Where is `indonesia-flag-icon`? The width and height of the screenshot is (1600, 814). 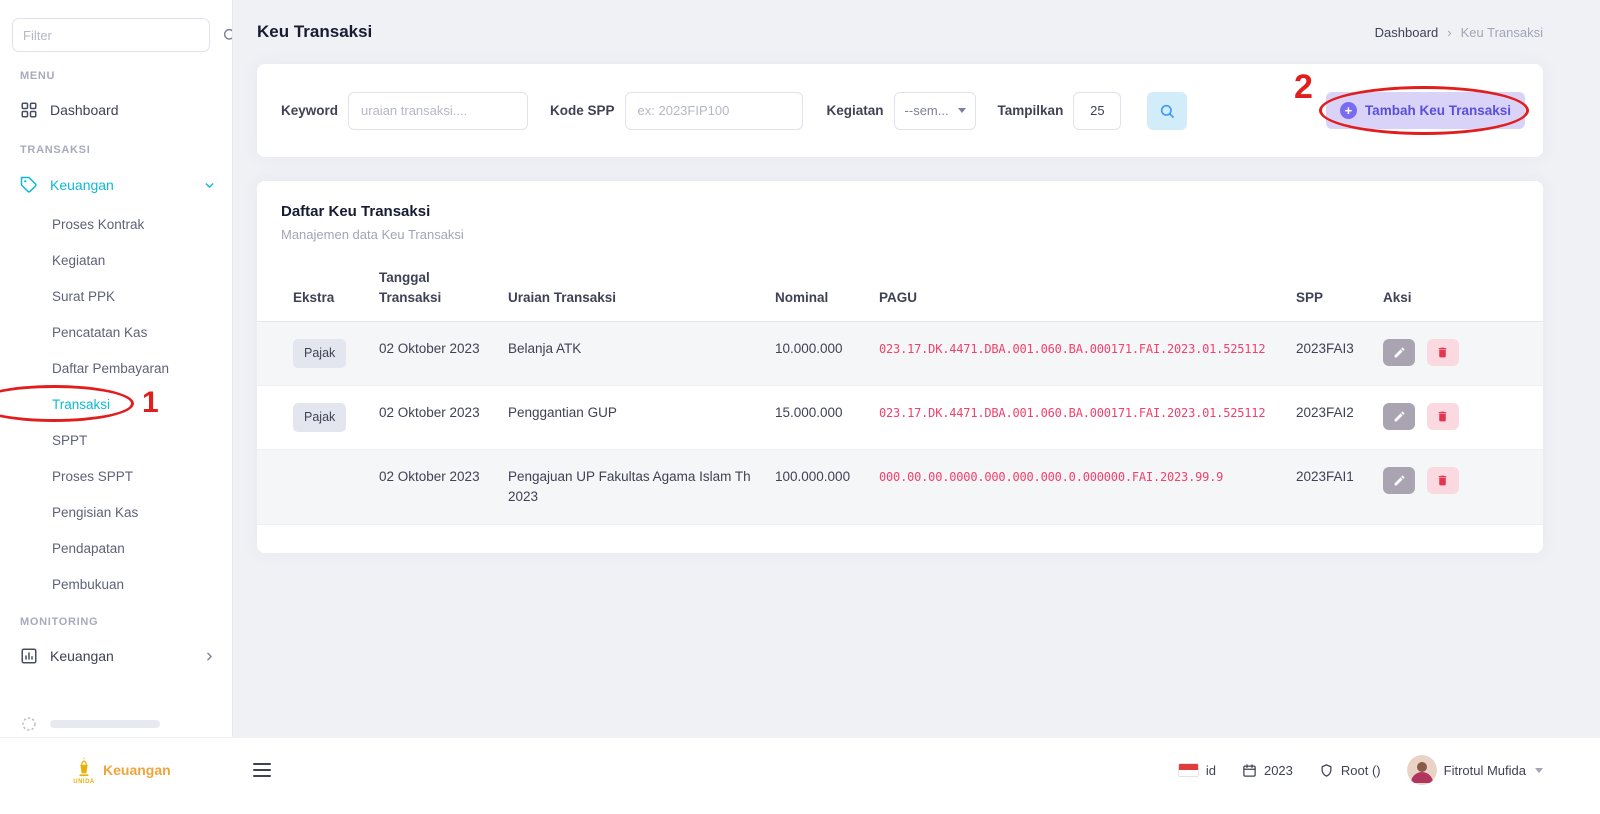
indonesia-flag-icon is located at coordinates (1188, 770).